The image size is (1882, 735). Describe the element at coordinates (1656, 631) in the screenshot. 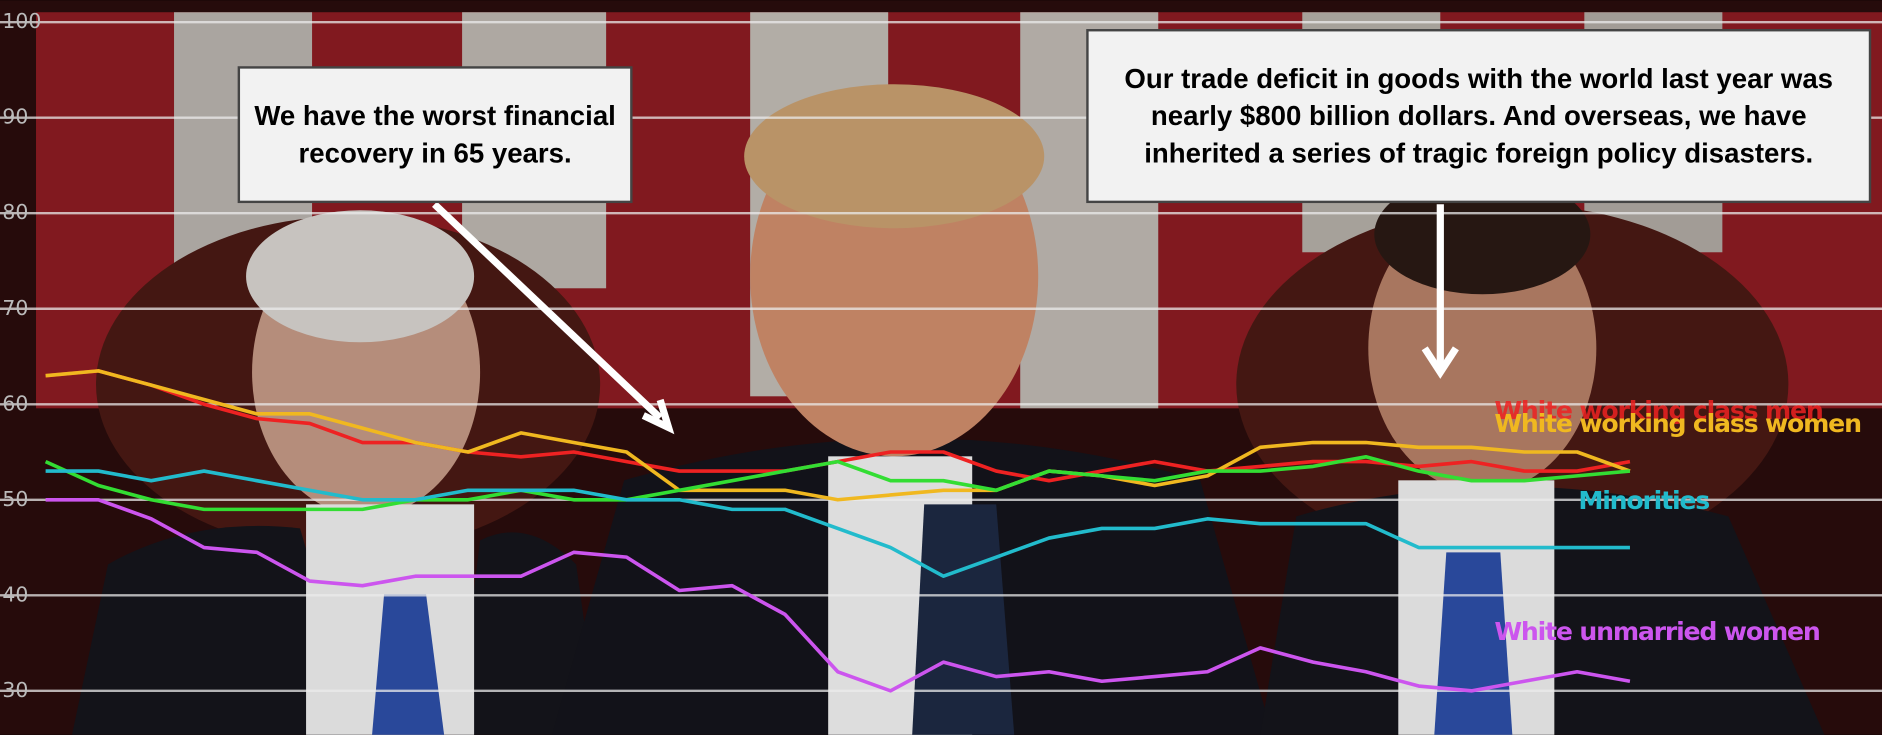

I see `series-label: White unmarried women` at that location.